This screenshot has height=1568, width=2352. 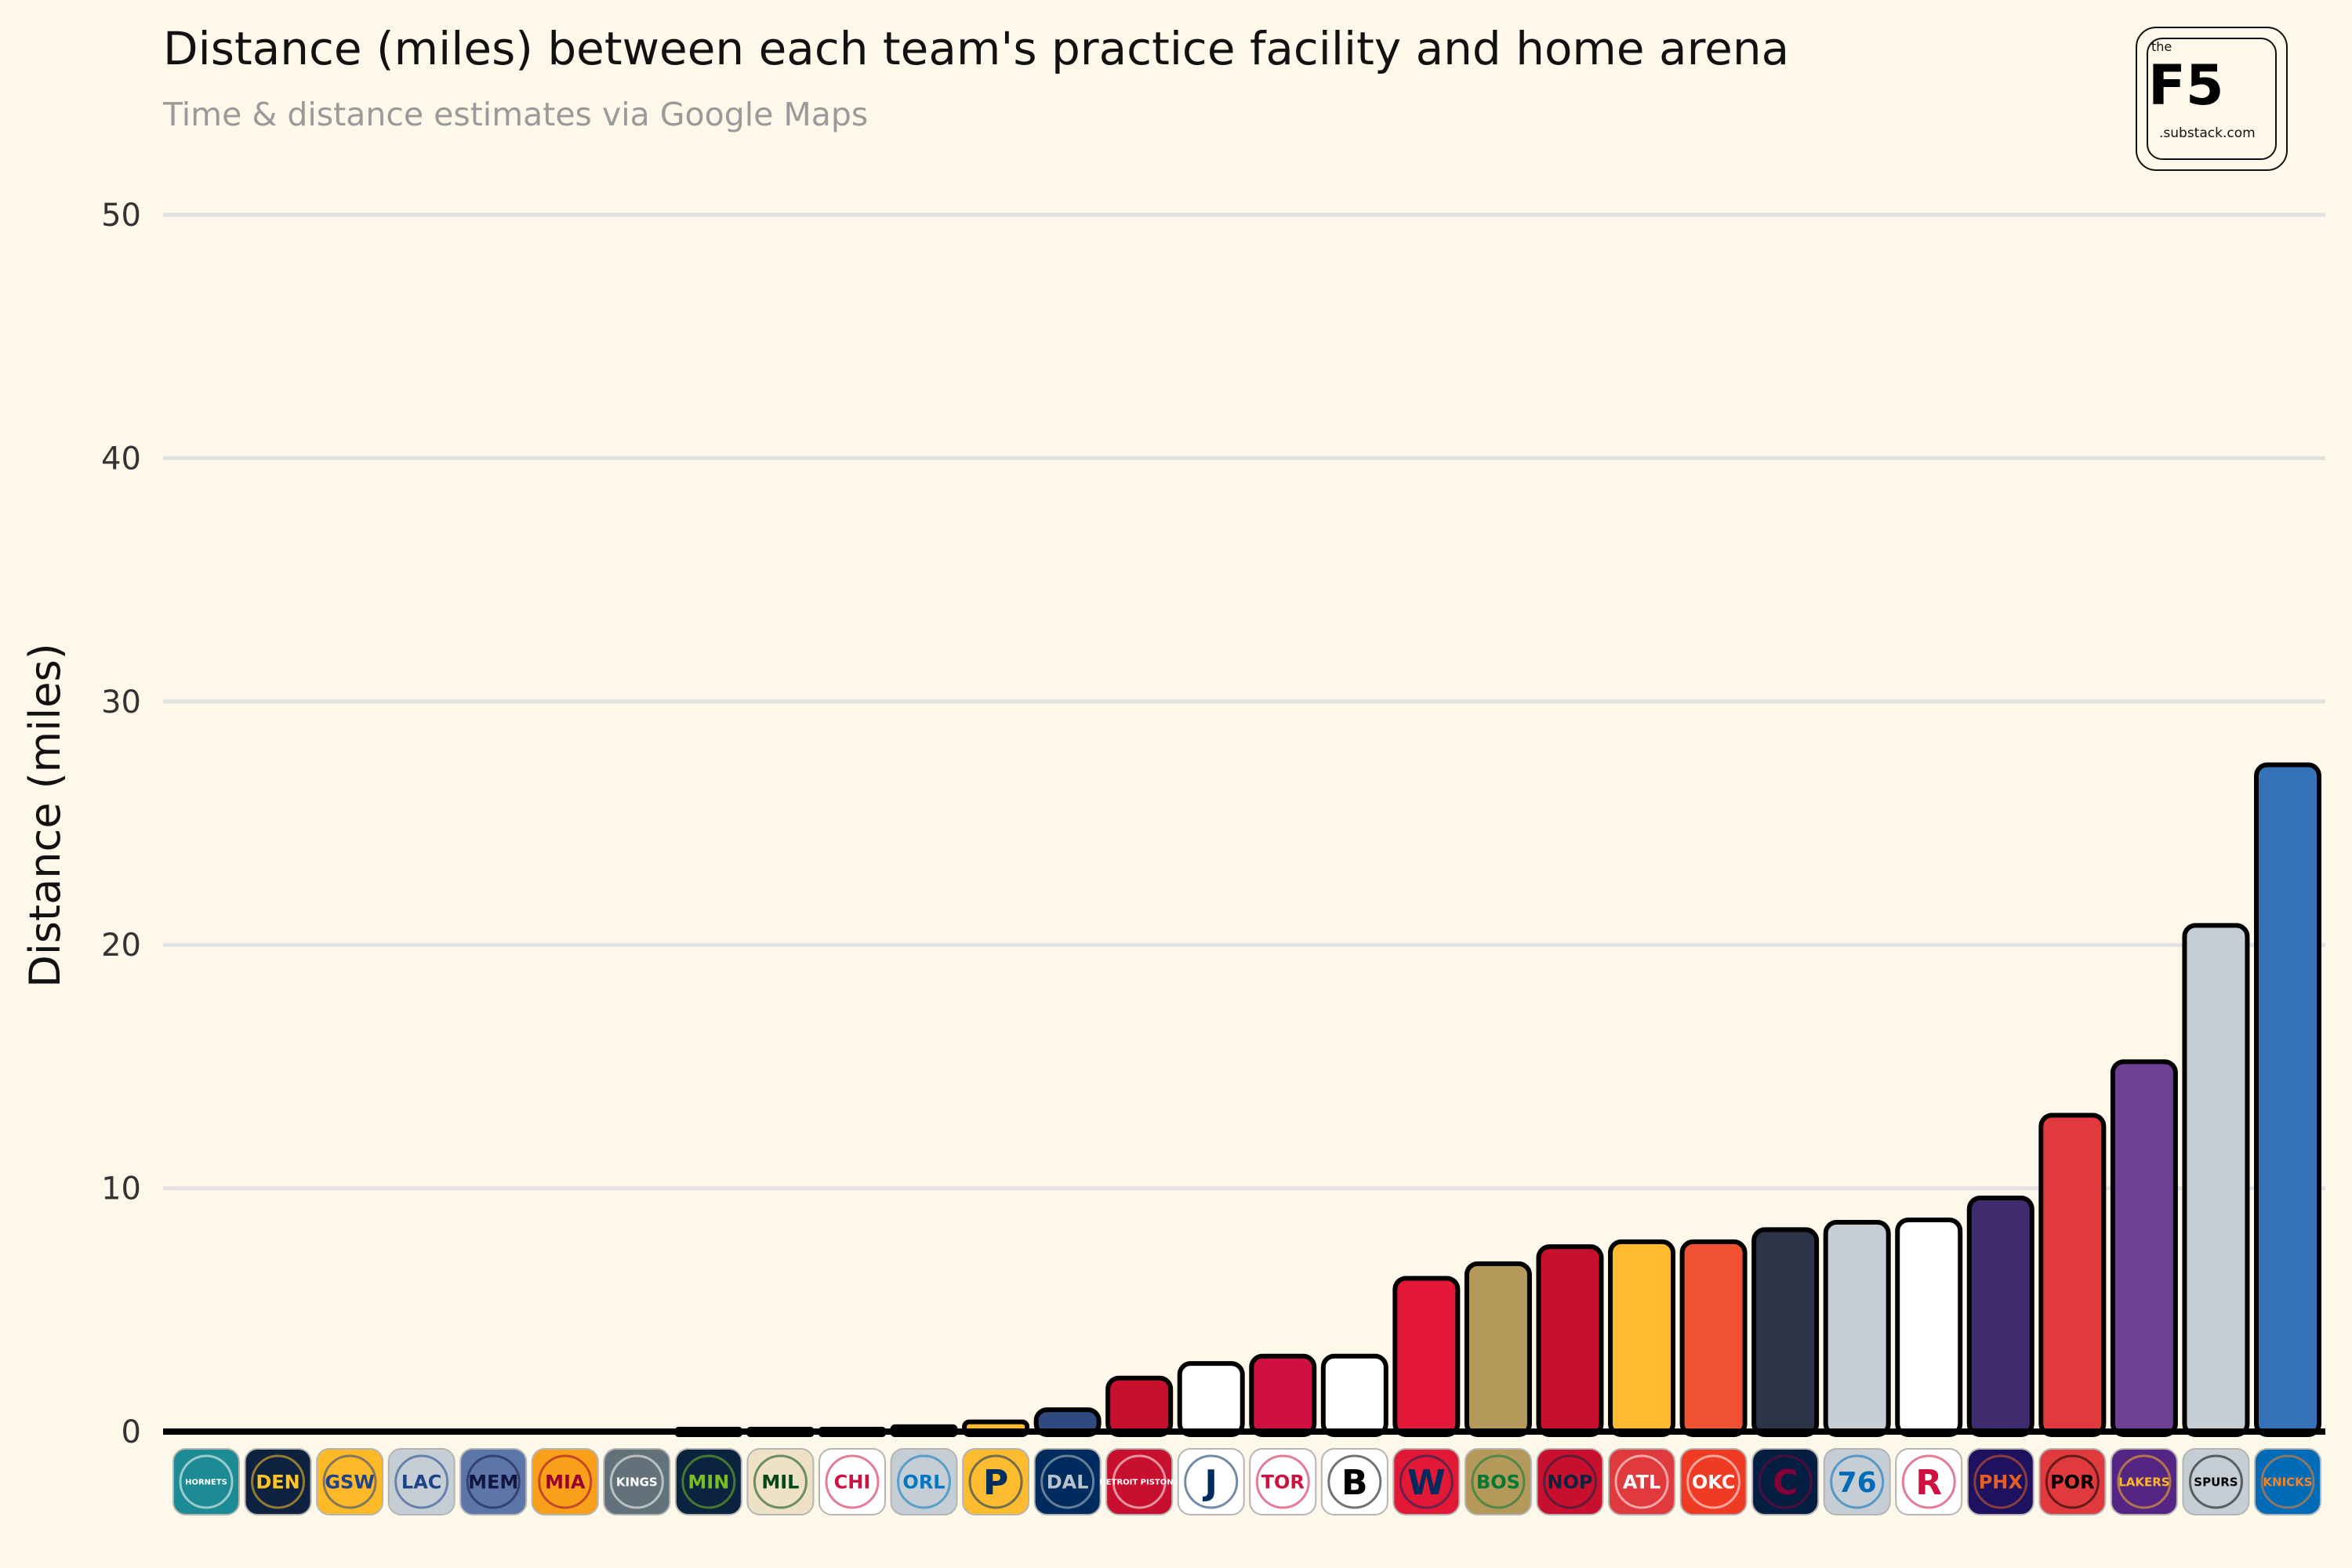 I want to click on hawks-logo: ATL, so click(x=1642, y=1481).